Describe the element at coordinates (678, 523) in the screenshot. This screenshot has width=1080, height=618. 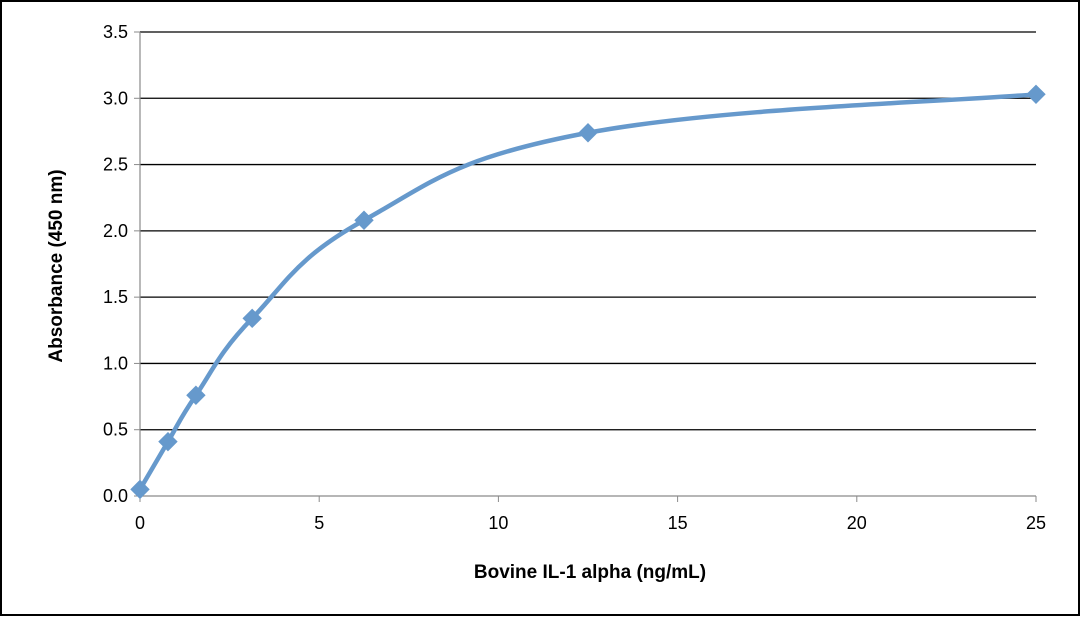
I see `x-tick-label: 15` at that location.